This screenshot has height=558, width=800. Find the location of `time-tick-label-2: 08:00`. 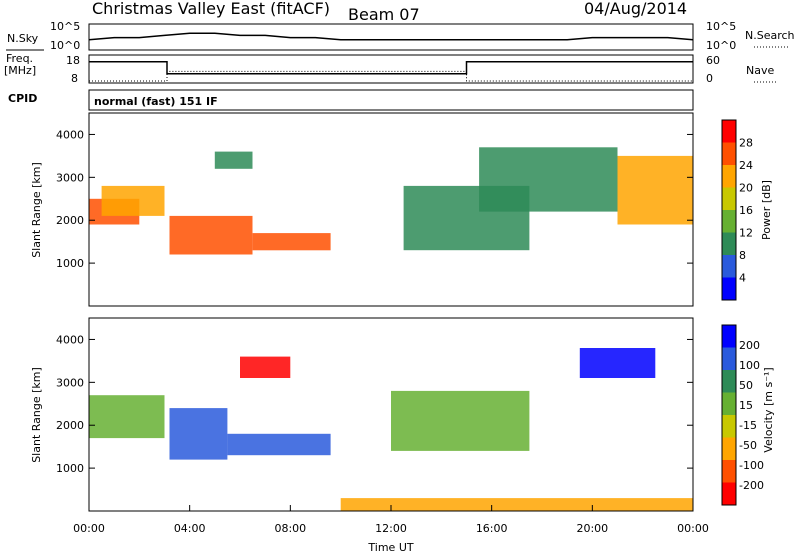

time-tick-label-2: 08:00 is located at coordinates (290, 528).